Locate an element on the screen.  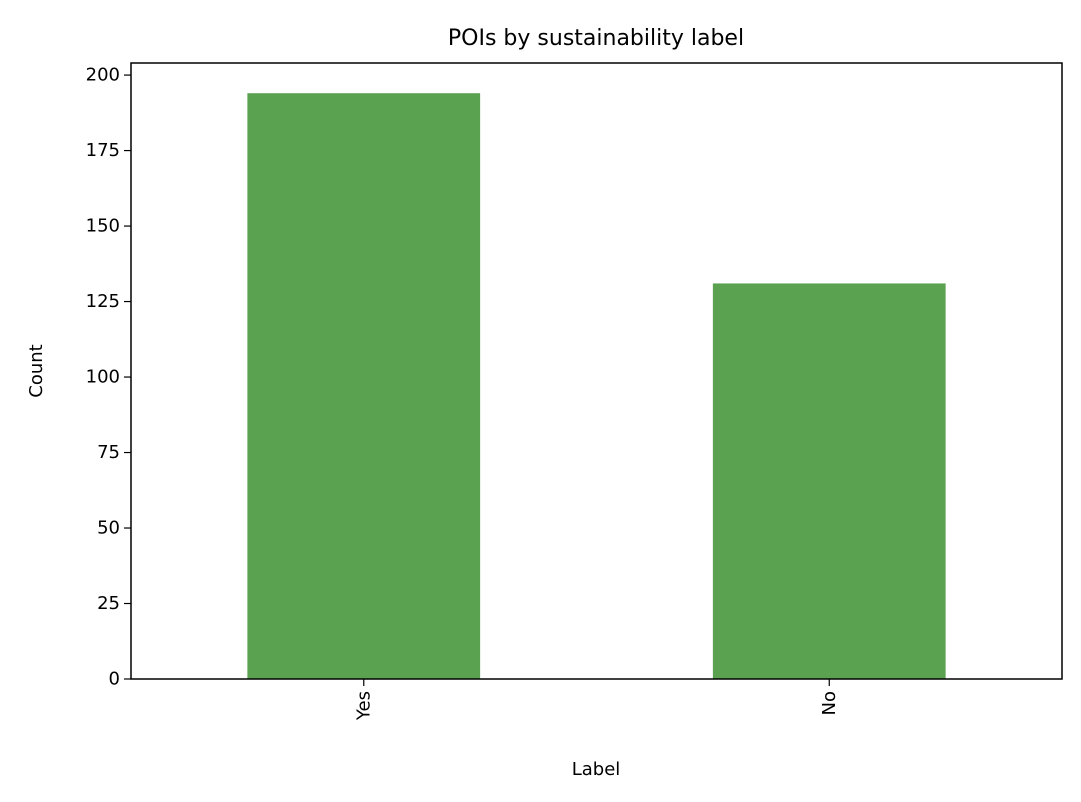
y-axis-label: Count is located at coordinates (36, 370).